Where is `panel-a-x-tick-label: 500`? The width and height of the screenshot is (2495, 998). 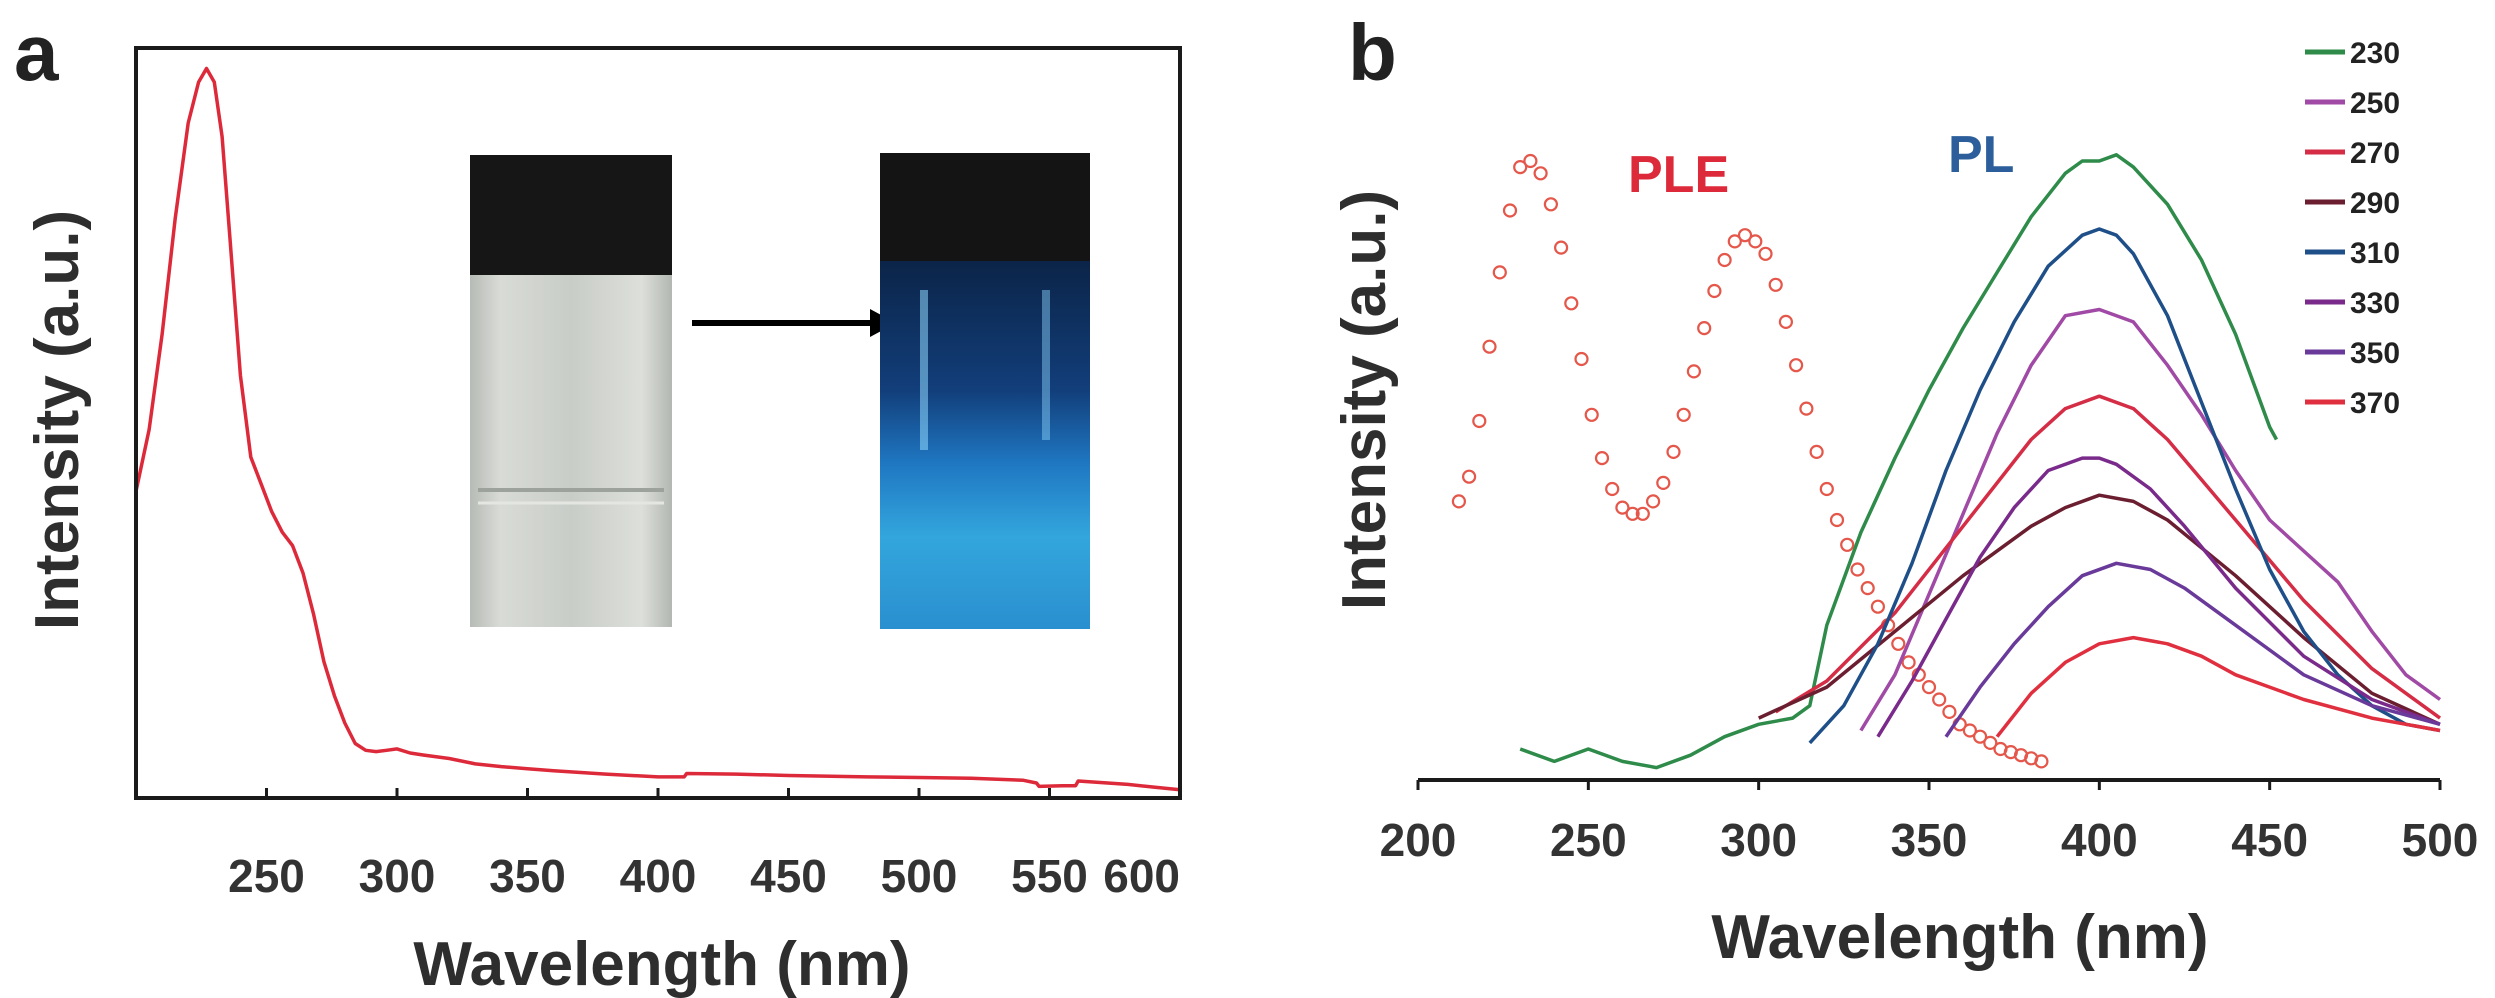 panel-a-x-tick-label: 500 is located at coordinates (919, 876).